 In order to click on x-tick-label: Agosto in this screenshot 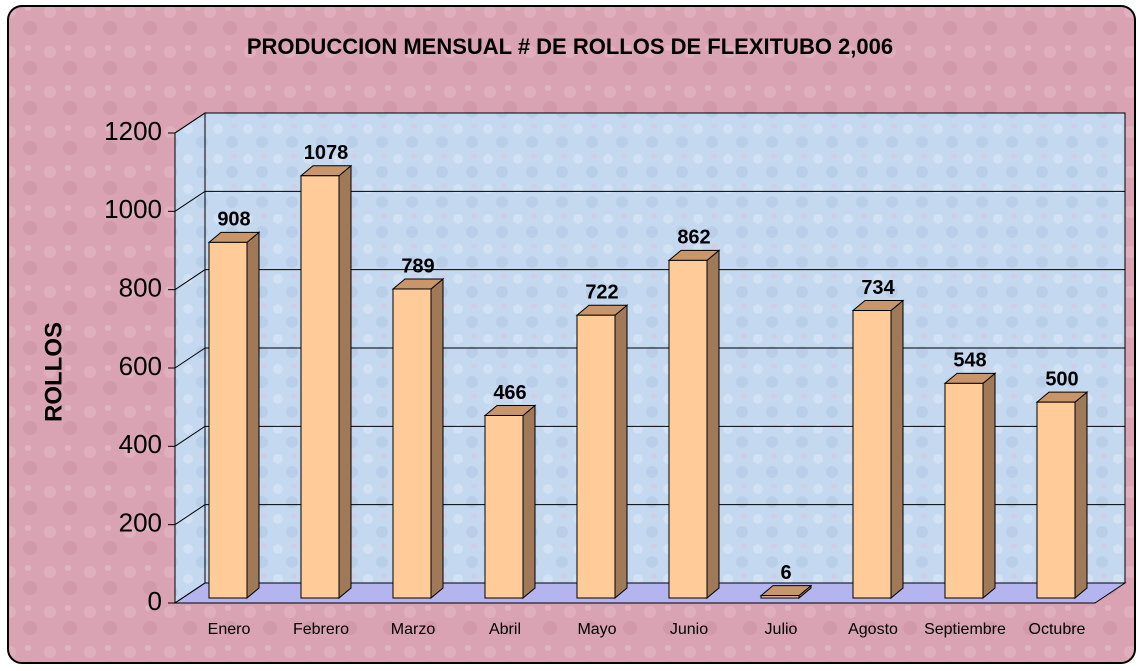, I will do `click(873, 629)`.